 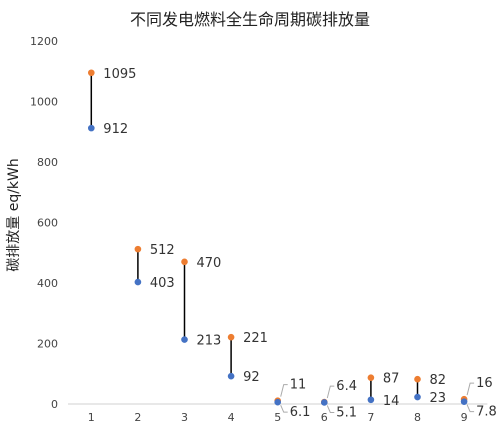 What do you see at coordinates (417, 417) in the screenshot?
I see `x-tick-label: 8` at bounding box center [417, 417].